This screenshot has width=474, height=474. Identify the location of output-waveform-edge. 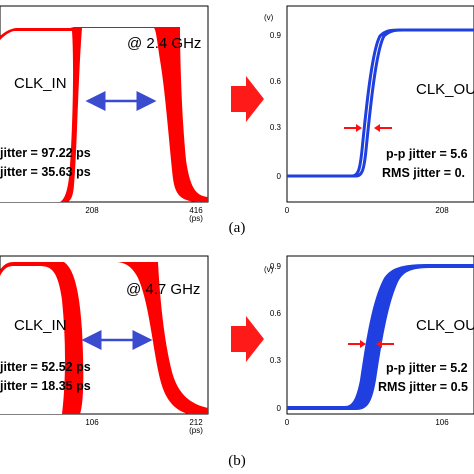
(382, 103).